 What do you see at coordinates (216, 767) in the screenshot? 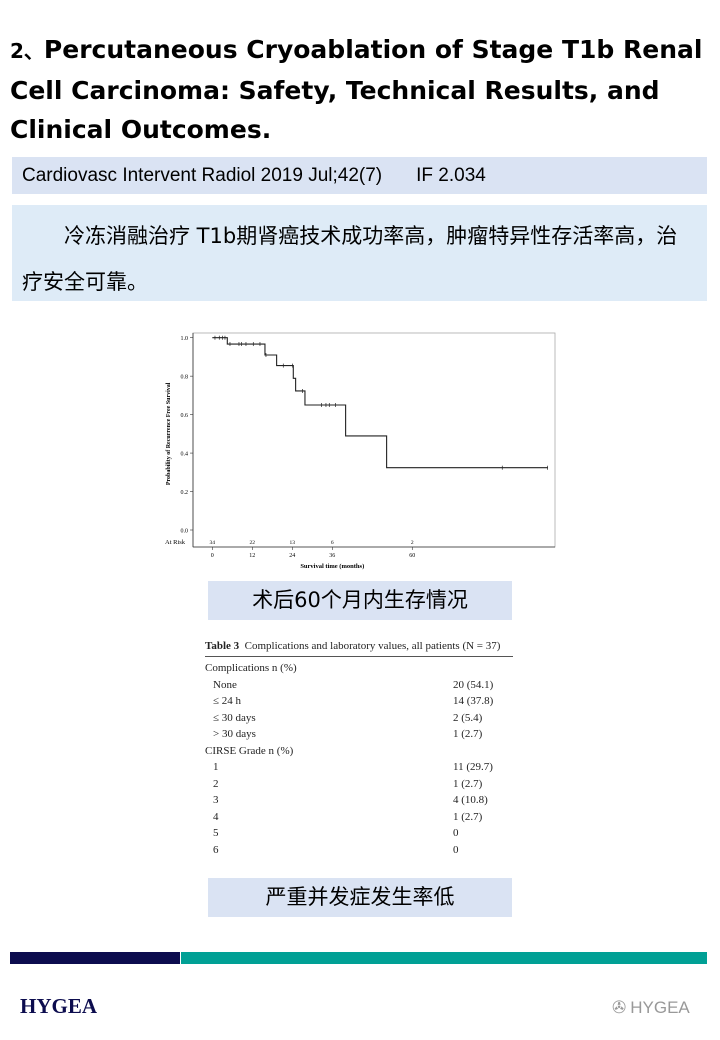
I see `row-label: 1` at bounding box center [216, 767].